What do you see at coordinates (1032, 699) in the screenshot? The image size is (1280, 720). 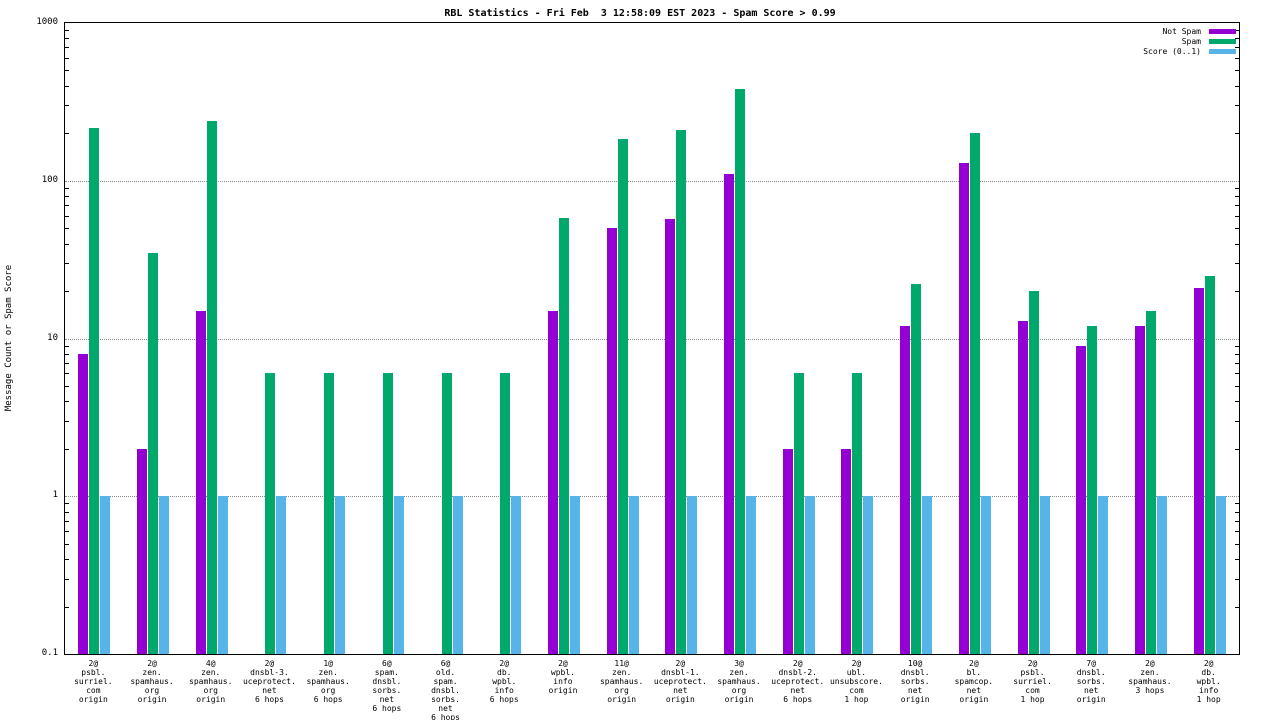 I see `x-category-line: 1 hop` at bounding box center [1032, 699].